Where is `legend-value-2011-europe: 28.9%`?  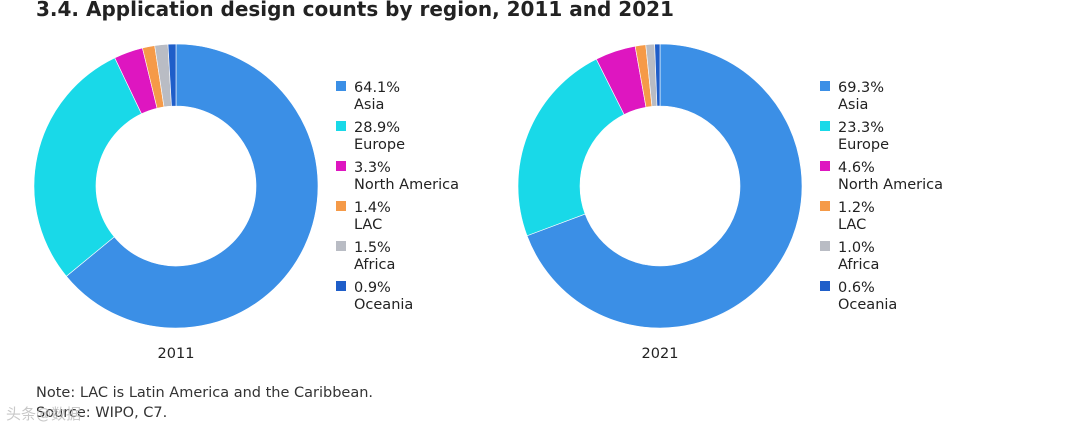
legend-value-2011-europe: 28.9% is located at coordinates (377, 128).